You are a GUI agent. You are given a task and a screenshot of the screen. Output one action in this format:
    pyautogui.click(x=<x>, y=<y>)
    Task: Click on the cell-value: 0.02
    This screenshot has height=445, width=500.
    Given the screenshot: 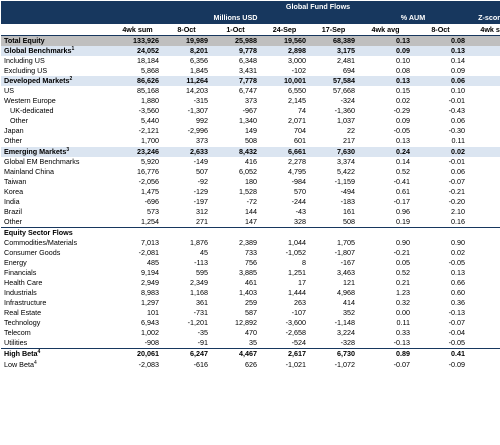 What is the action you would take?
    pyautogui.click(x=458, y=252)
    